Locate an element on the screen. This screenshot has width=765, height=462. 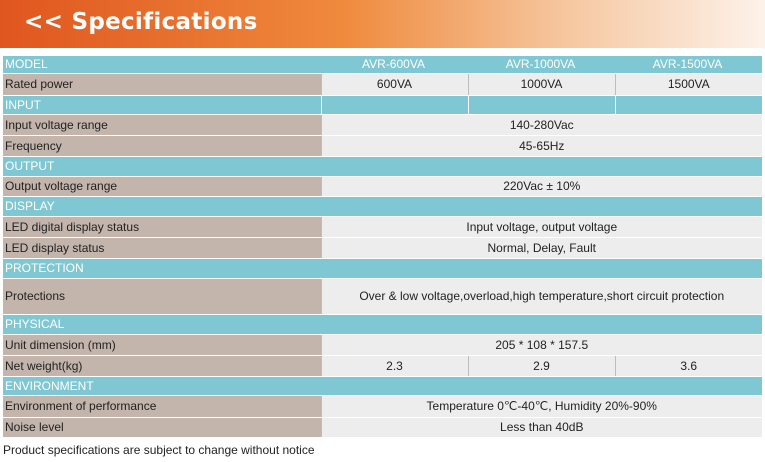
section-header-output: OUTPUT is located at coordinates (382, 166).